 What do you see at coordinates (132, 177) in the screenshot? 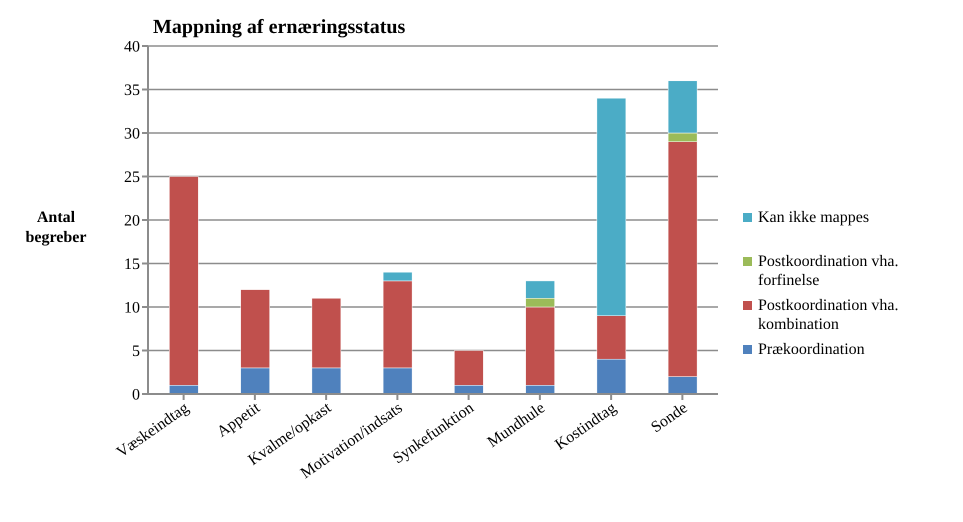
I see `y-tick-label: 25` at bounding box center [132, 177].